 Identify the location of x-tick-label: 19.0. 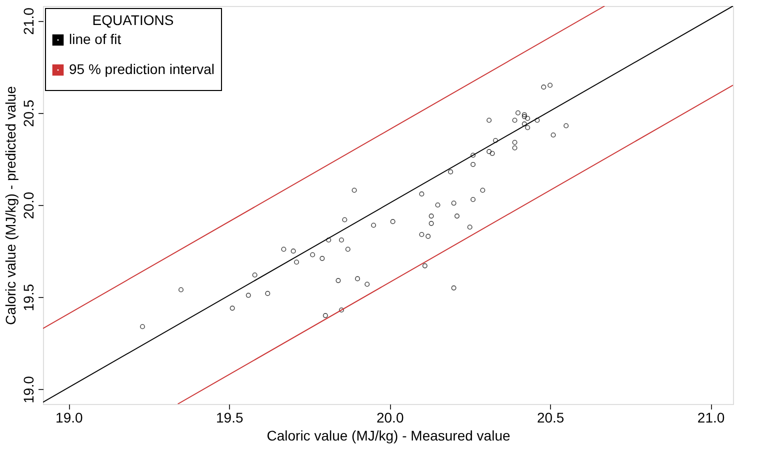
(70, 418).